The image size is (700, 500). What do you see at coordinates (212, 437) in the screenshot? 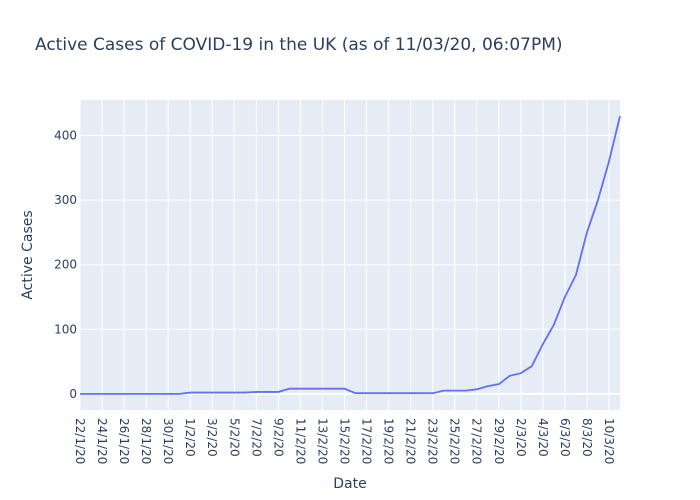
I see `x-tick-label: 3/2/20` at bounding box center [212, 437].